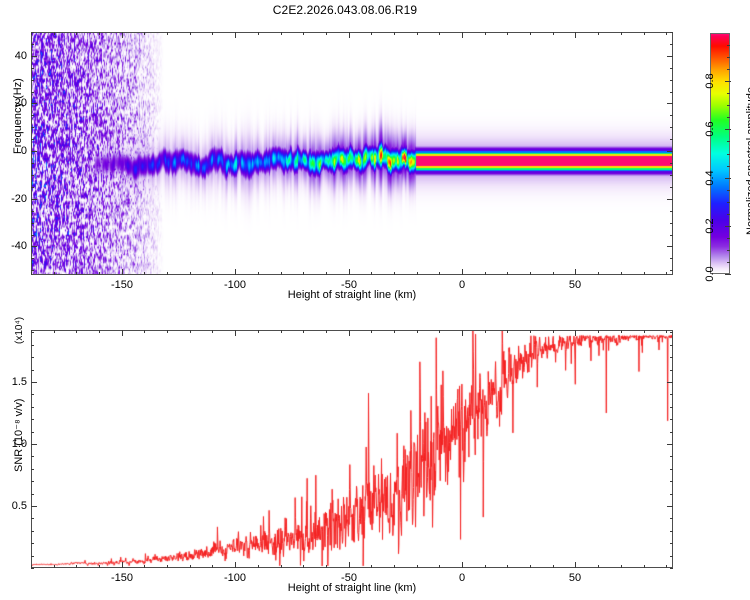 The width and height of the screenshot is (750, 600). I want to click on colorbar-tick, so click(728, 226).